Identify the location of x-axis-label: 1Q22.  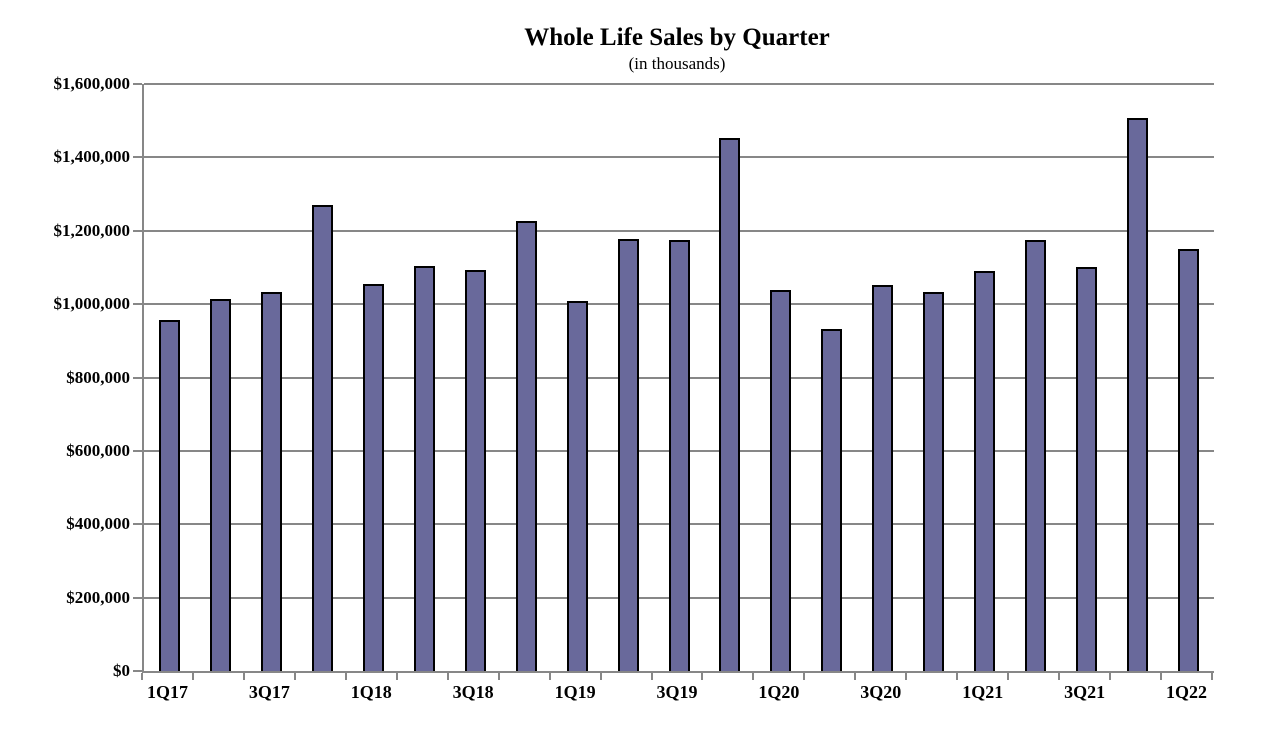
(1187, 692).